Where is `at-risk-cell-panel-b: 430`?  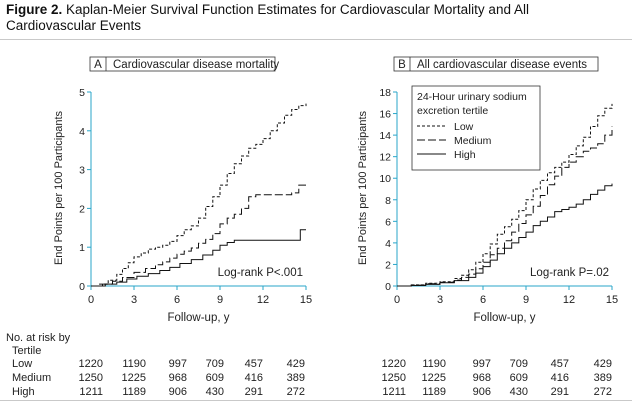 at-risk-cell-panel-b: 430 is located at coordinates (518, 392).